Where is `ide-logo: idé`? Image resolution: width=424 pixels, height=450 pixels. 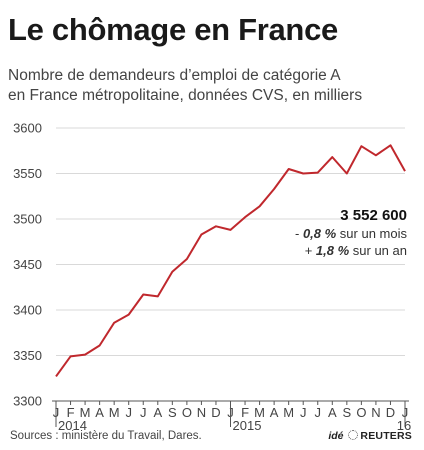 ide-logo: idé is located at coordinates (336, 436).